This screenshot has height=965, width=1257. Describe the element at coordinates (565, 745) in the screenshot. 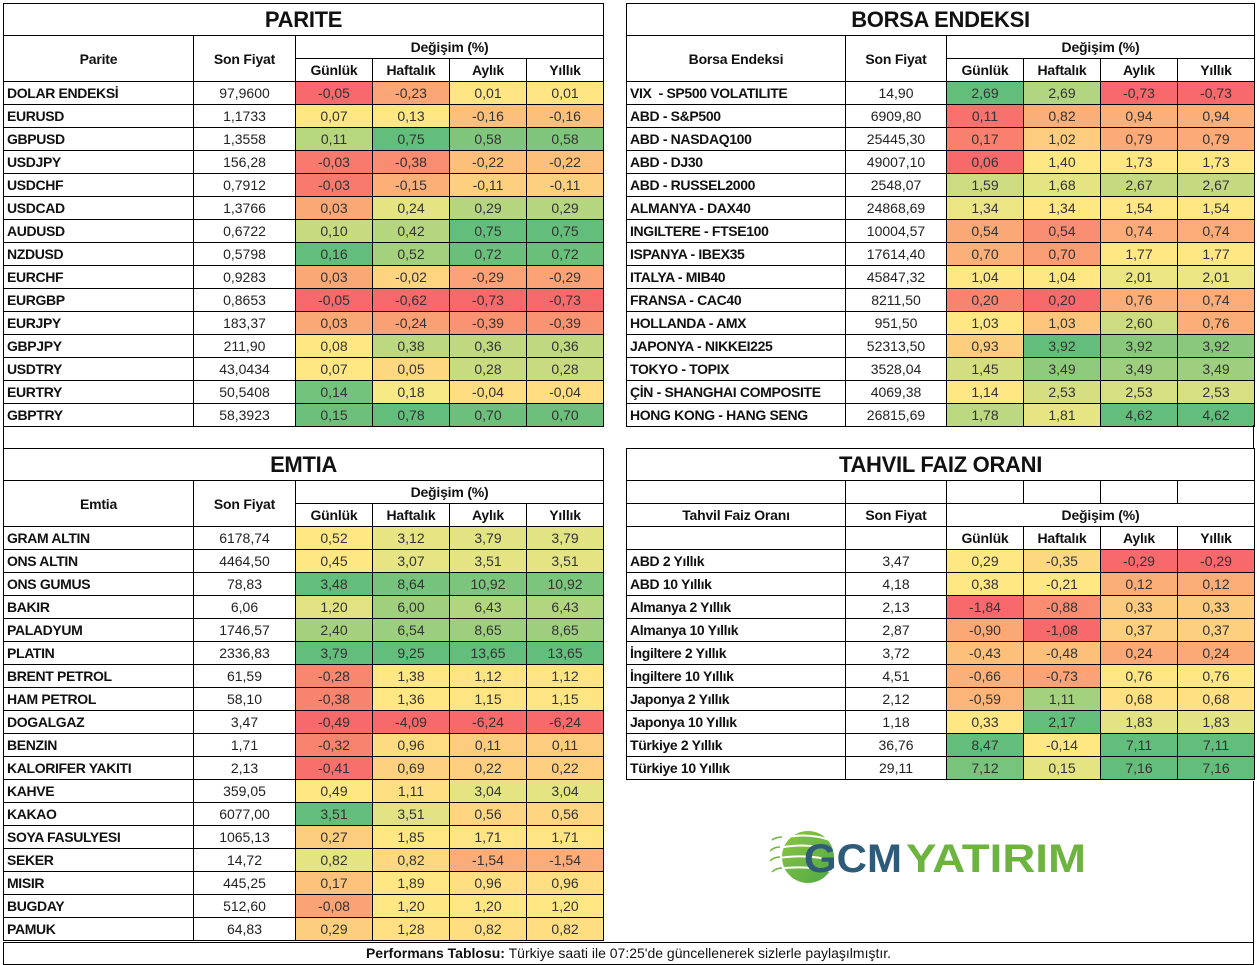

I see `change-yearly: 0,11` at that location.